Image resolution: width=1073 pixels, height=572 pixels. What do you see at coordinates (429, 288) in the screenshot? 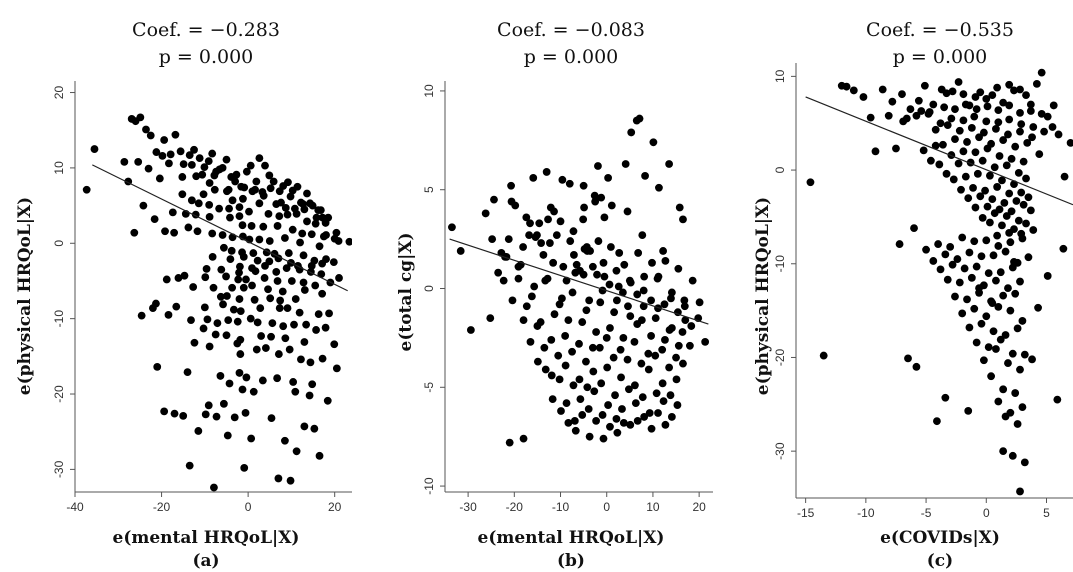
I see `panel-b-y-tick-label: 0` at bounding box center [429, 288].